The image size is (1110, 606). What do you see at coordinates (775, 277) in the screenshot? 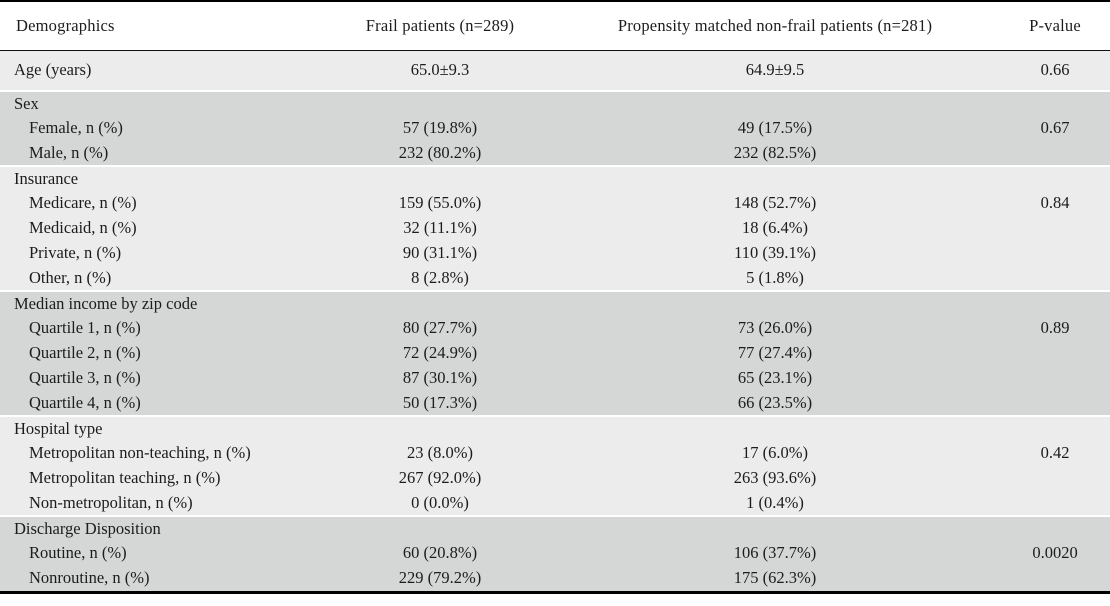
I see `cell-nonfrail-value: 5 (1.8%)` at bounding box center [775, 277].